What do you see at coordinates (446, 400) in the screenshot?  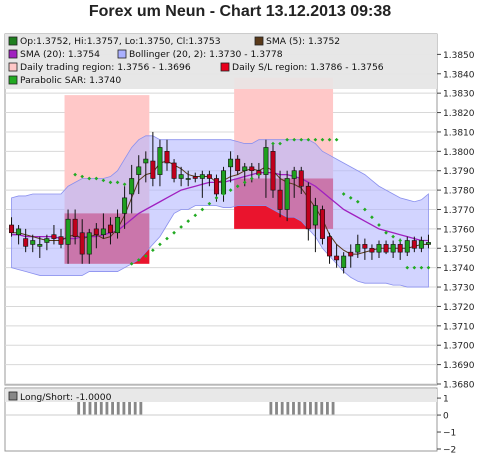 I see `lower-y-tick-label: 1` at bounding box center [446, 400].